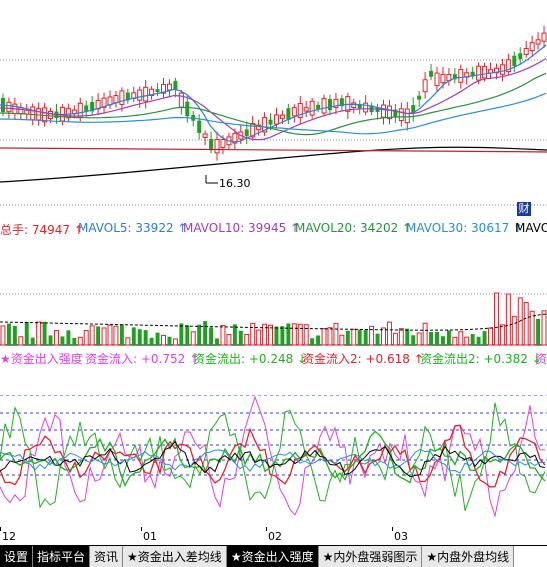 This screenshot has height=567, width=547. I want to click on tab-4: ★资金出入强度, so click(272, 556).